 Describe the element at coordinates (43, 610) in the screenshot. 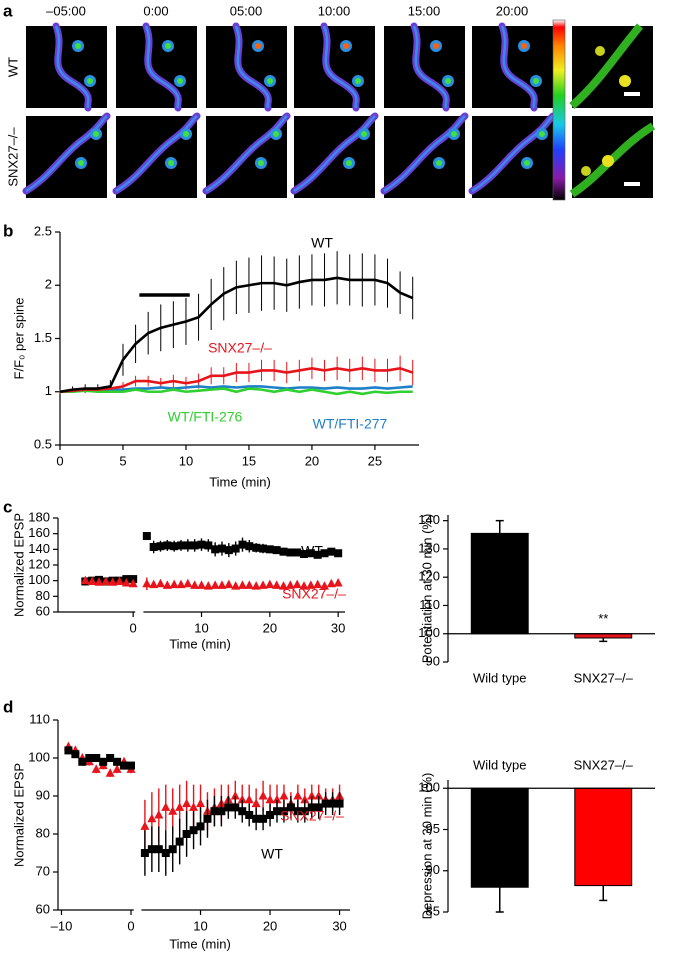

I see `y-tick-label: 60` at that location.